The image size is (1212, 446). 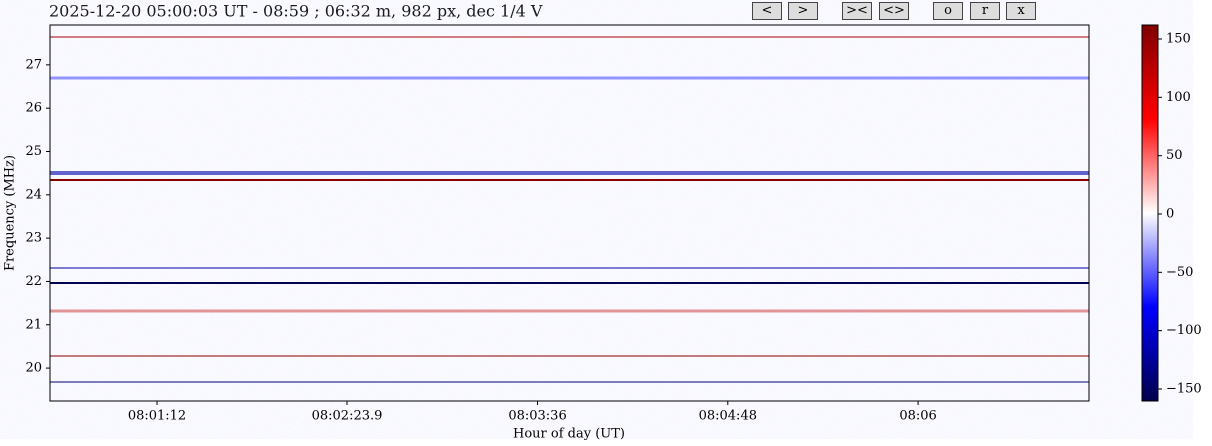 What do you see at coordinates (728, 416) in the screenshot?
I see `x-tick-label: 08:04:48` at bounding box center [728, 416].